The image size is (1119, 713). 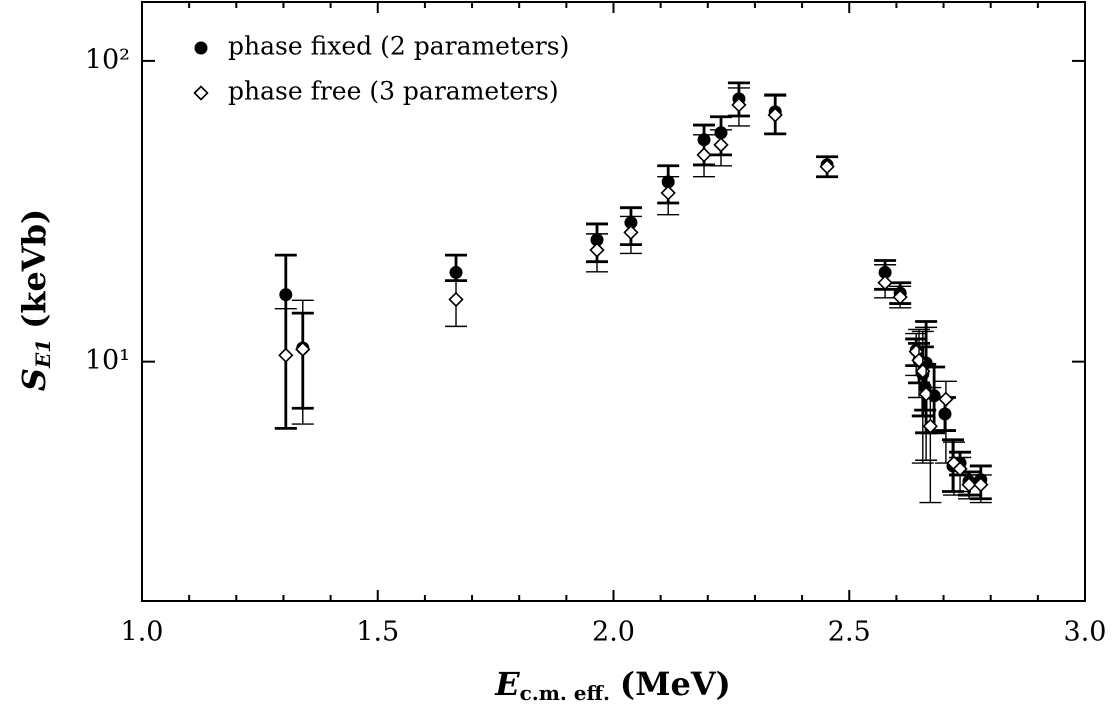 I want to click on y-tick-label: 10², so click(x=107, y=59).